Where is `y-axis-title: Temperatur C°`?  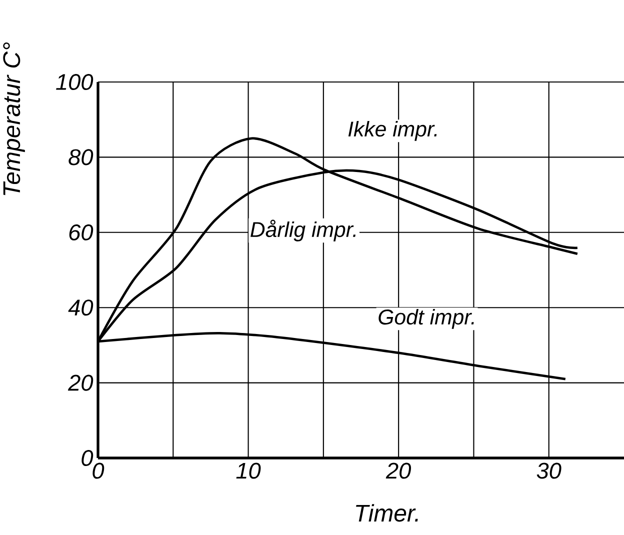
y-axis-title: Temperatur C° is located at coordinates (14, 119).